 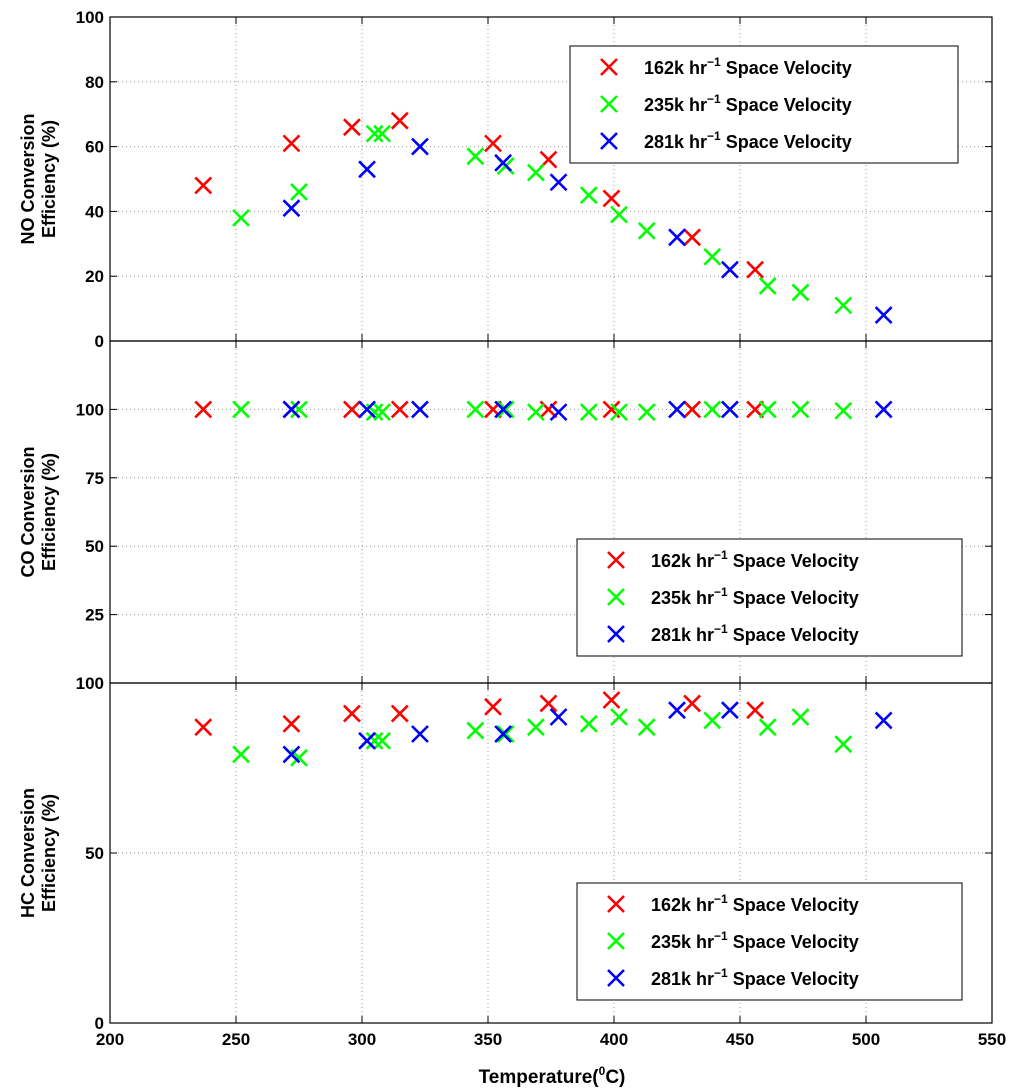 I want to click on y-tick-label: 25, so click(x=94, y=615).